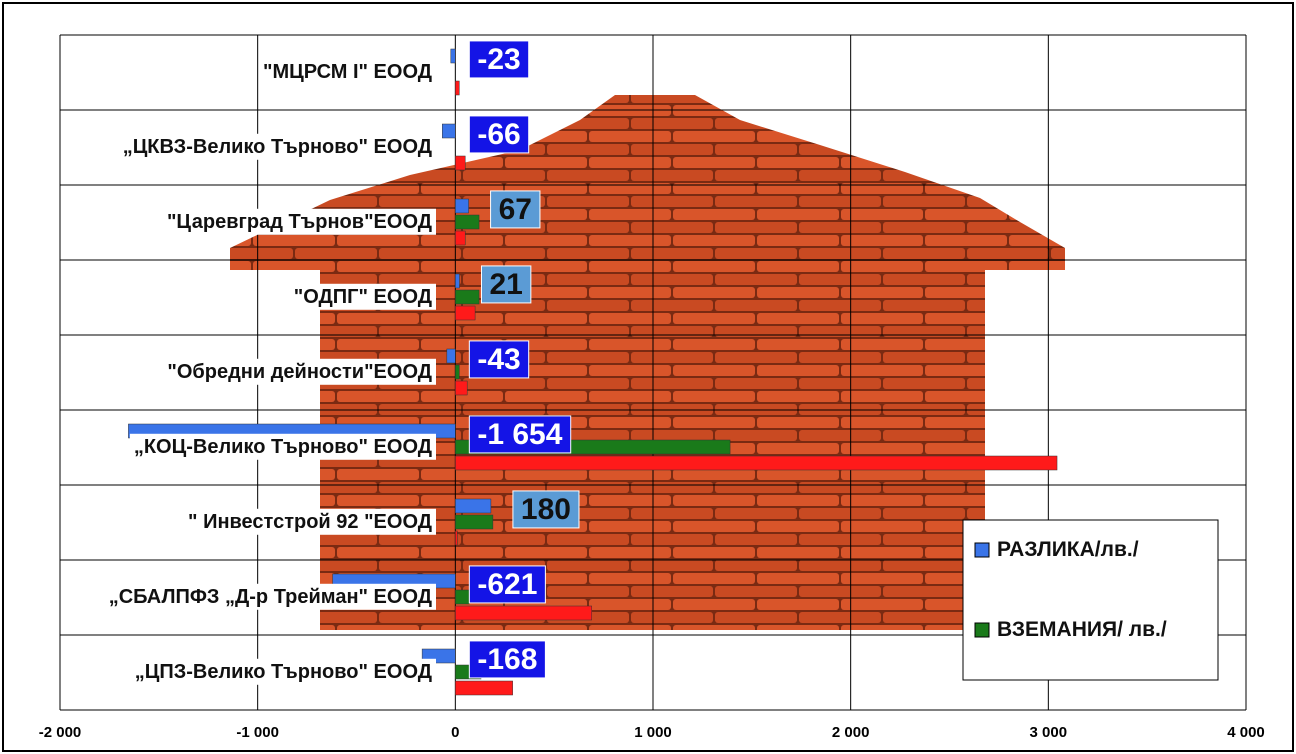 The height and width of the screenshot is (754, 1296). I want to click on category-label: „ЦПЗ-Велико Търново" ЕООД, so click(283, 672).